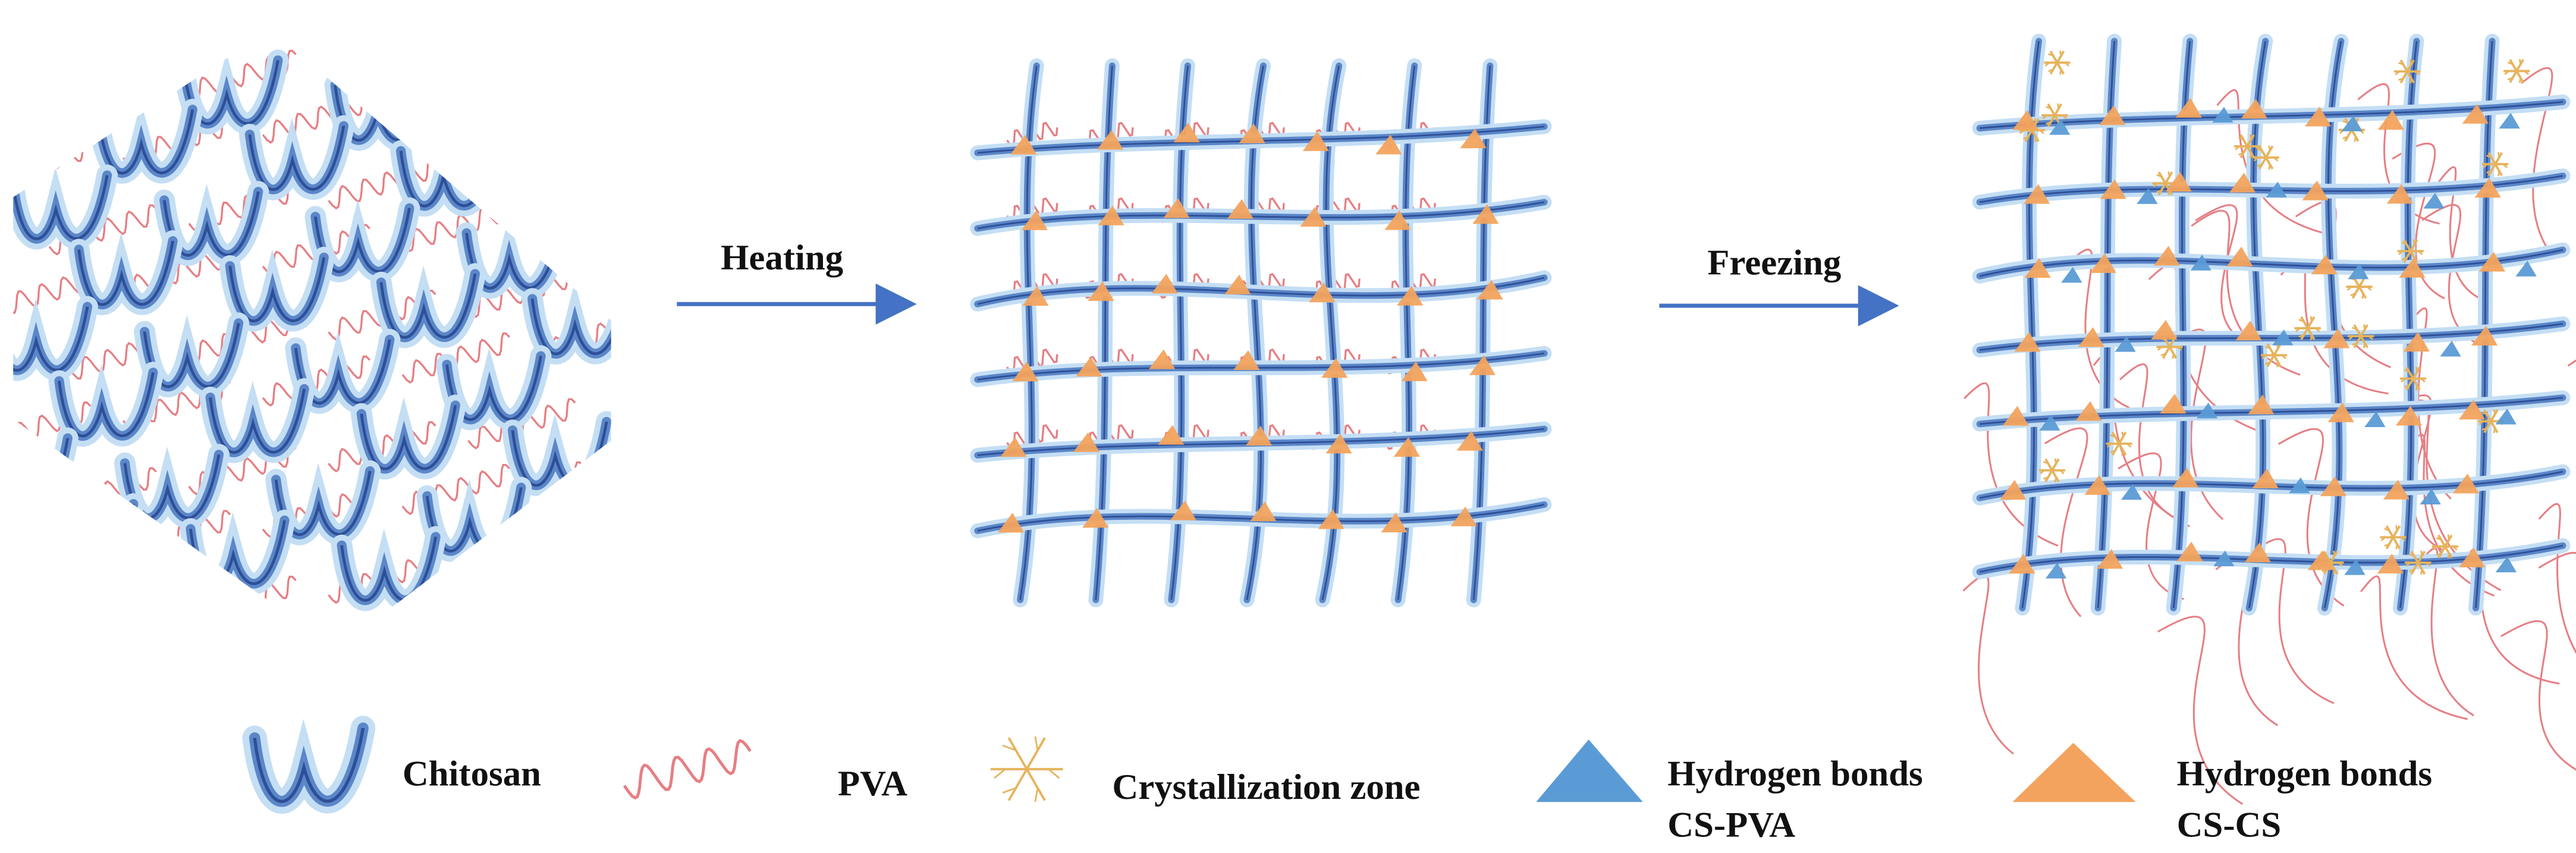 Image resolution: width=2576 pixels, height=853 pixels. Describe the element at coordinates (2304, 774) in the screenshot. I see `legend-label: Hydrogen bonds` at that location.